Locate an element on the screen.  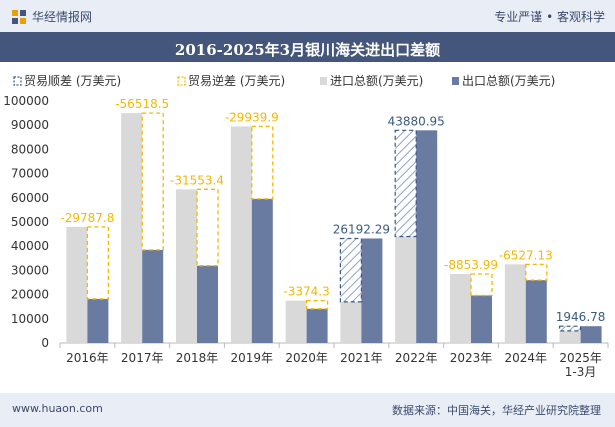
balance-label: -3374.3 is located at coordinates (306, 292).